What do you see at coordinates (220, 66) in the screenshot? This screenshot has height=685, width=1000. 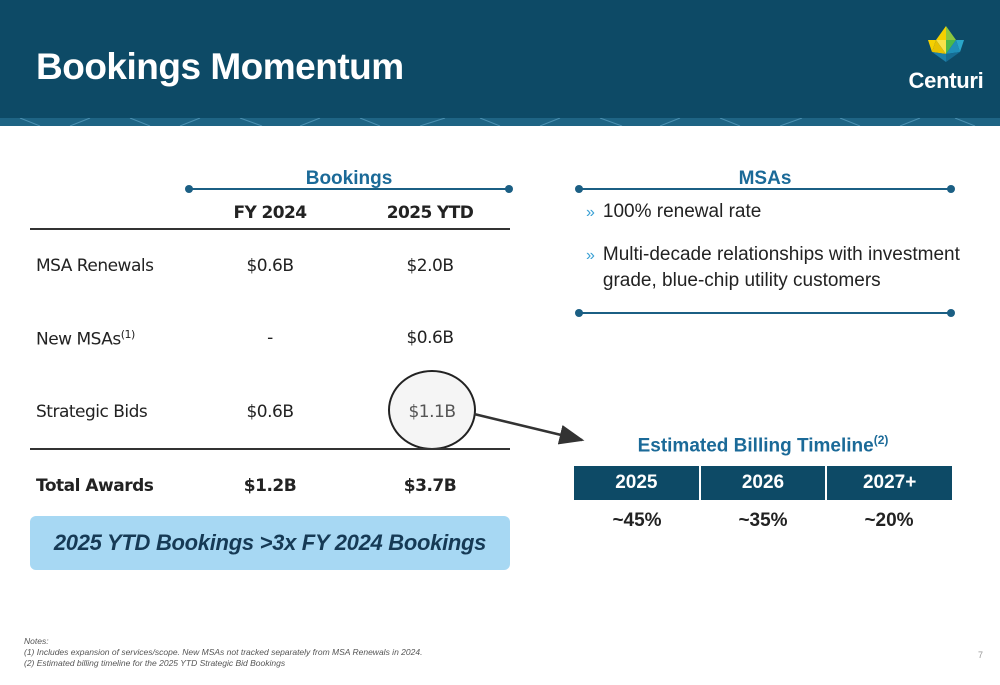 I see `page-title: Bookings Momentum` at bounding box center [220, 66].